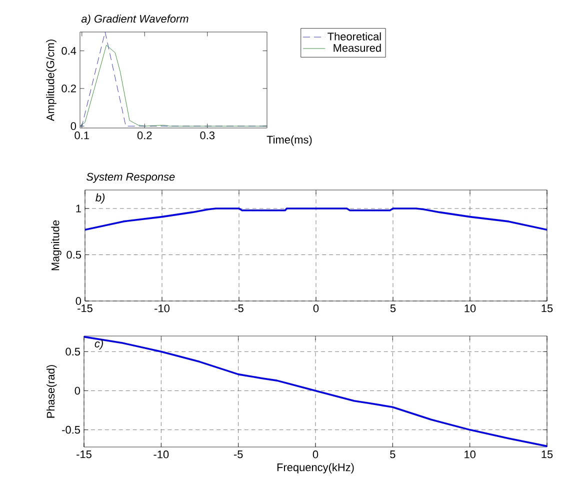 The image size is (567, 504). What do you see at coordinates (69, 88) in the screenshot?
I see `y-tick-label: 0.2` at bounding box center [69, 88].